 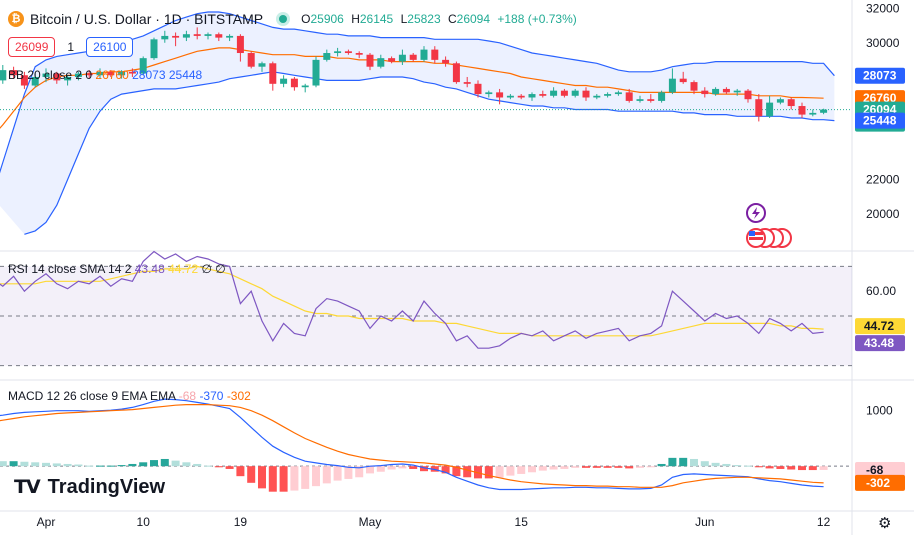 What do you see at coordinates (110, 47) in the screenshot?
I see `buy-button: 26100` at bounding box center [110, 47].